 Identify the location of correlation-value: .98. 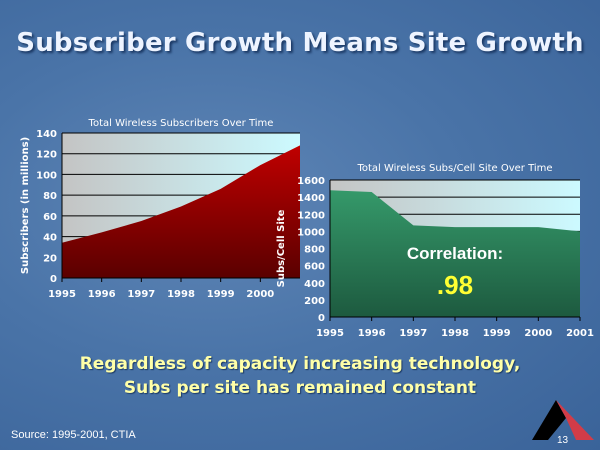
(455, 285).